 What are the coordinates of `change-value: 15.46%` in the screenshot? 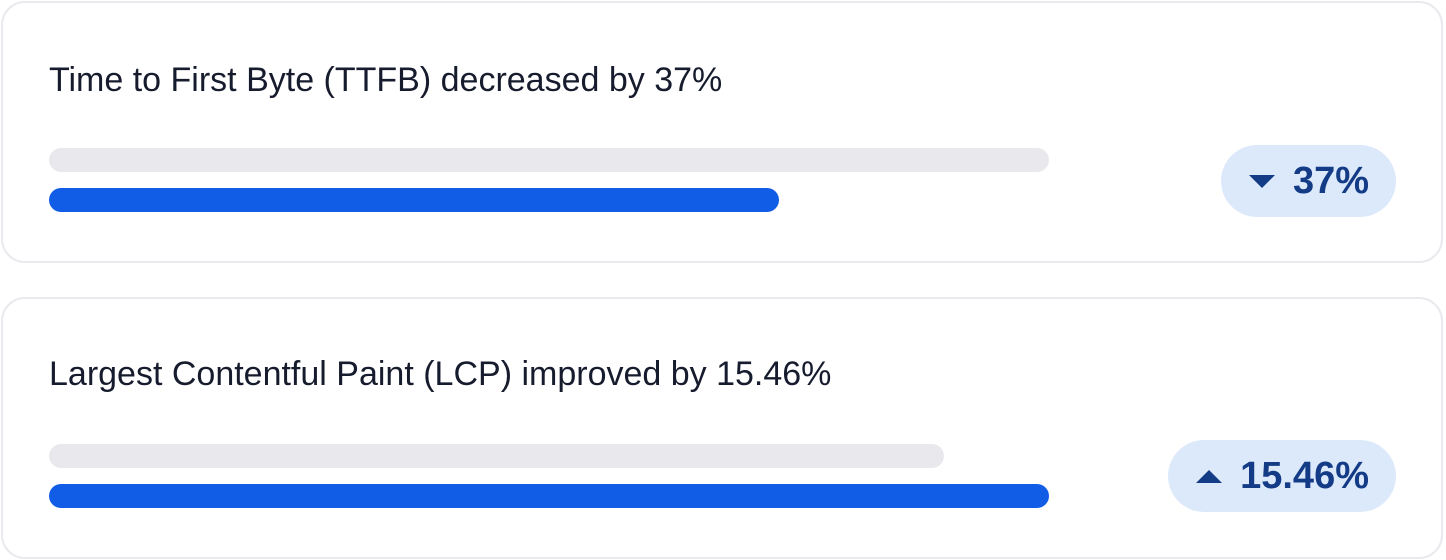 It's located at (1304, 475).